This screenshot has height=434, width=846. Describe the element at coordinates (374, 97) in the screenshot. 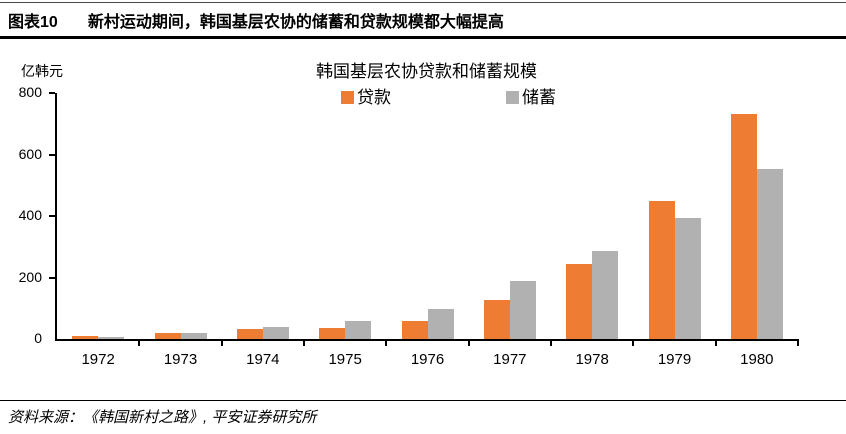

I see `legend-label-loans: 贷款` at that location.